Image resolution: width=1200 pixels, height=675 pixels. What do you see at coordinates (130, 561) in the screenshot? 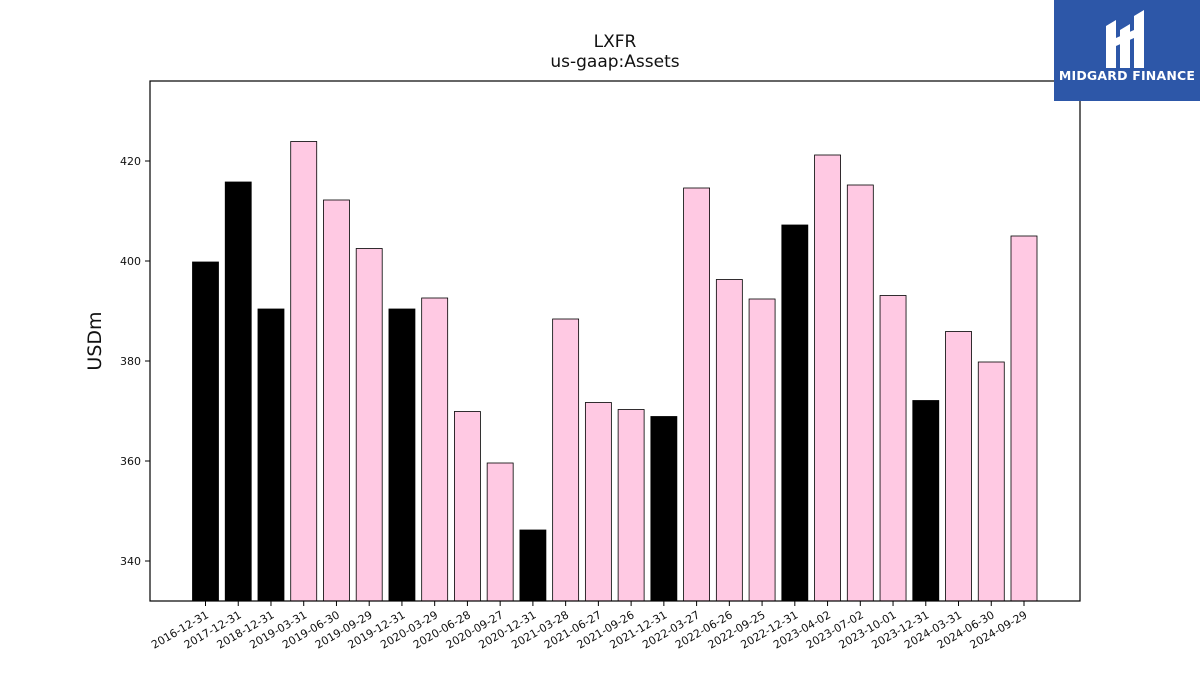
I see `y-tick-label: 340` at bounding box center [130, 561].